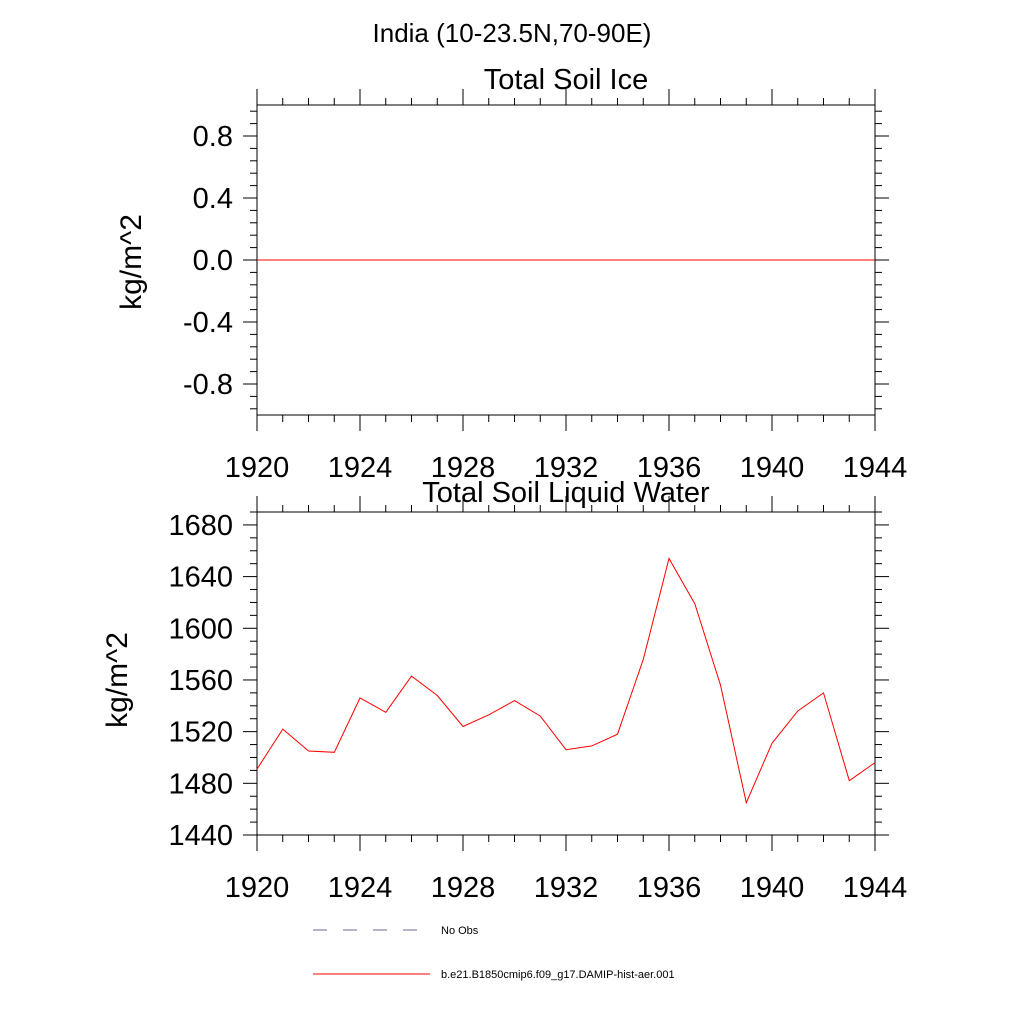 This screenshot has width=1024, height=1024. I want to click on y-tick-label: 1680, so click(200, 526).